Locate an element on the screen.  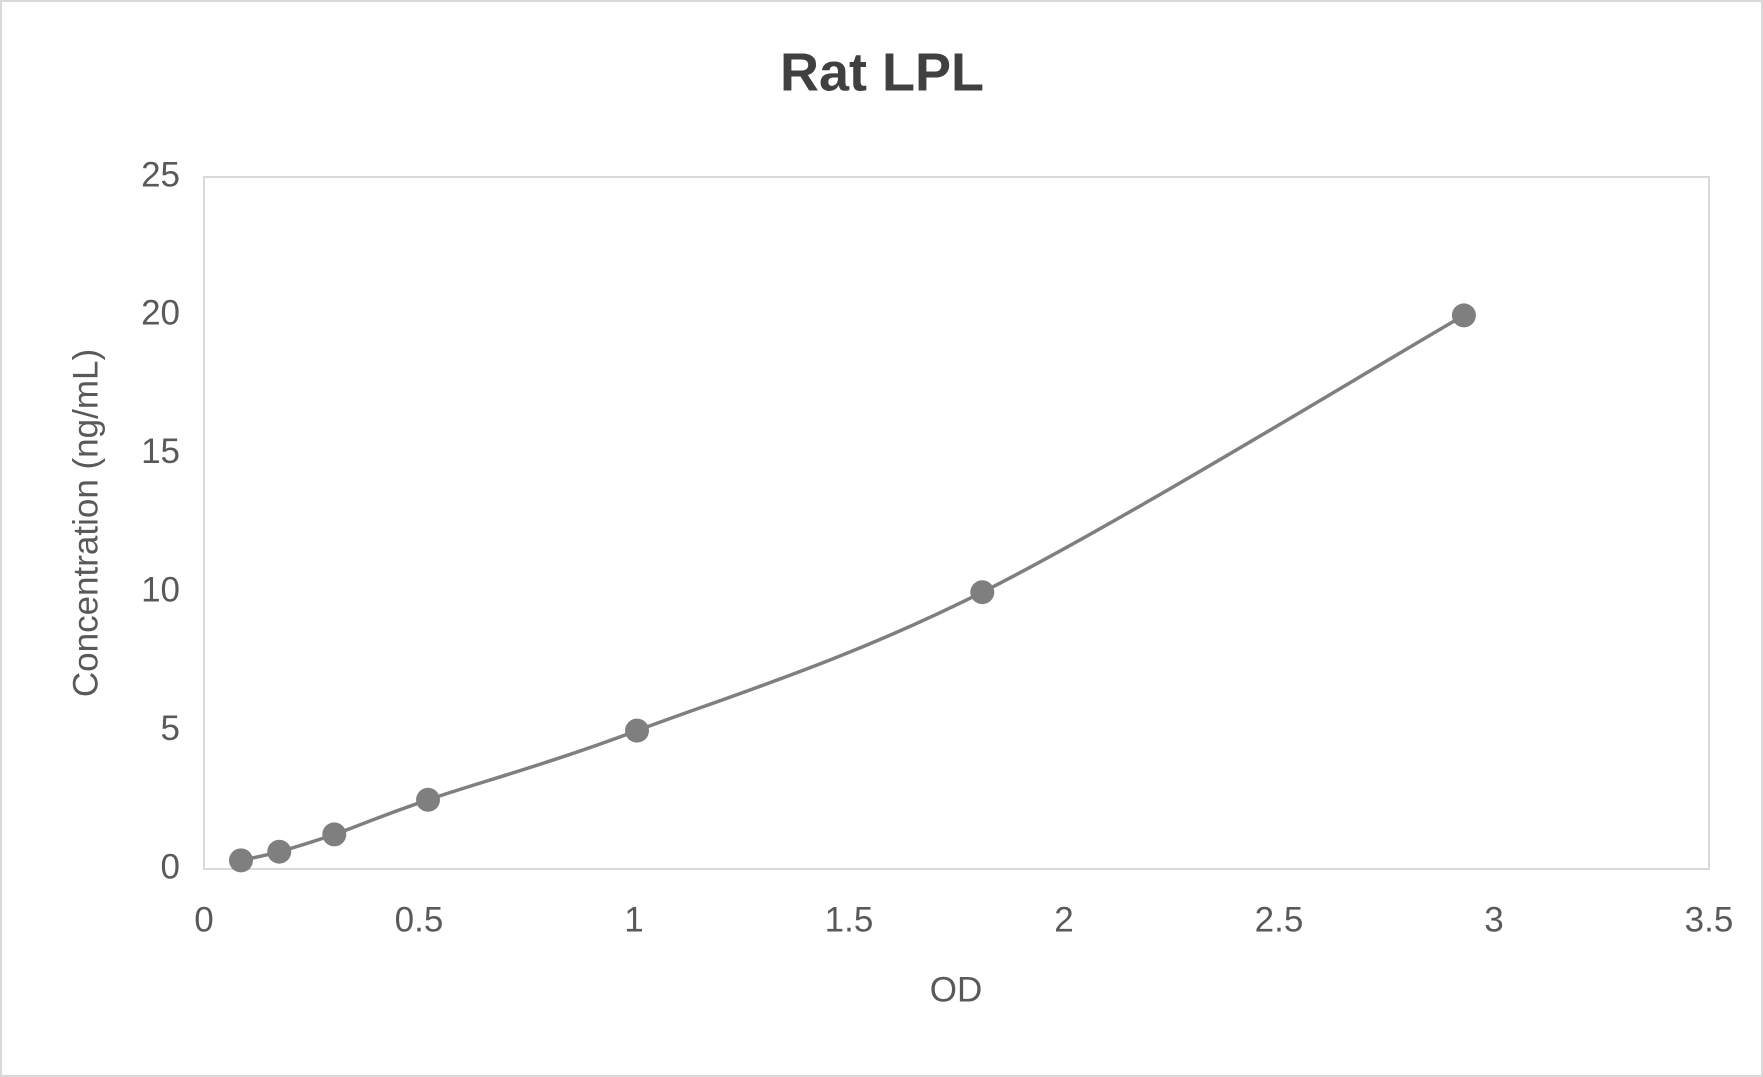
chart-title: Rat LPL is located at coordinates (882, 72).